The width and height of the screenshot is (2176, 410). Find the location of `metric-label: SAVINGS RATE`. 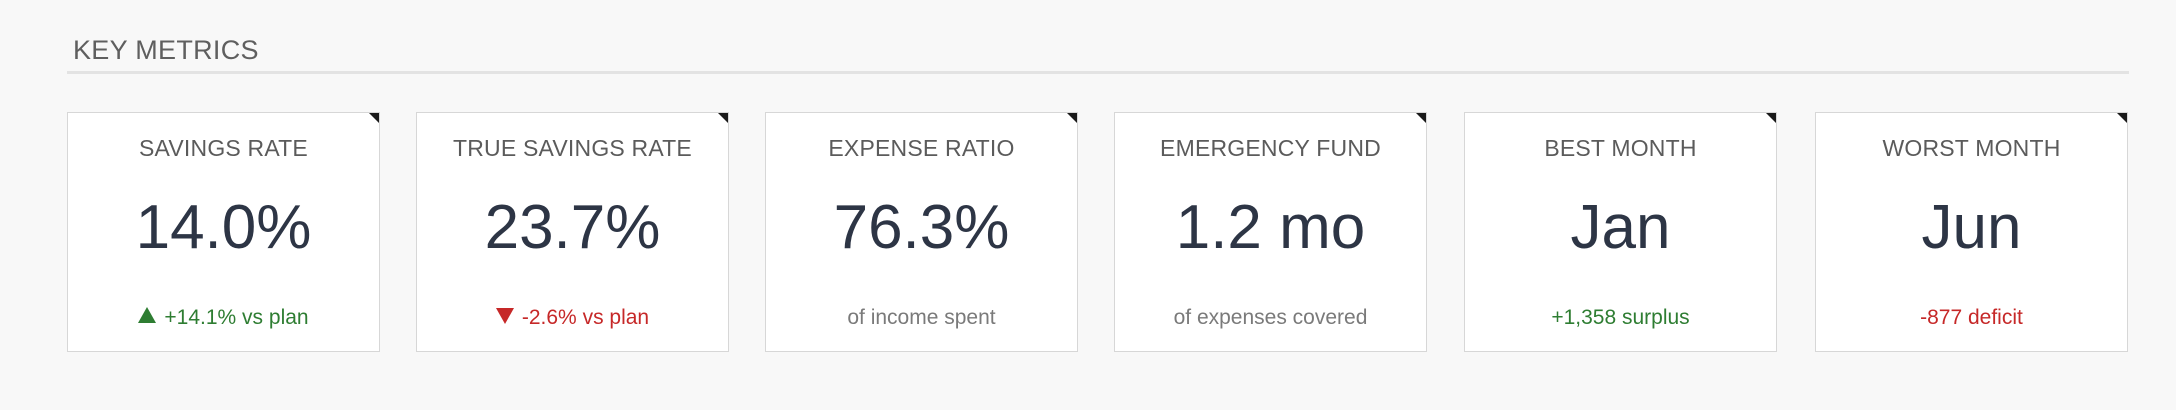

metric-label: SAVINGS RATE is located at coordinates (223, 148).